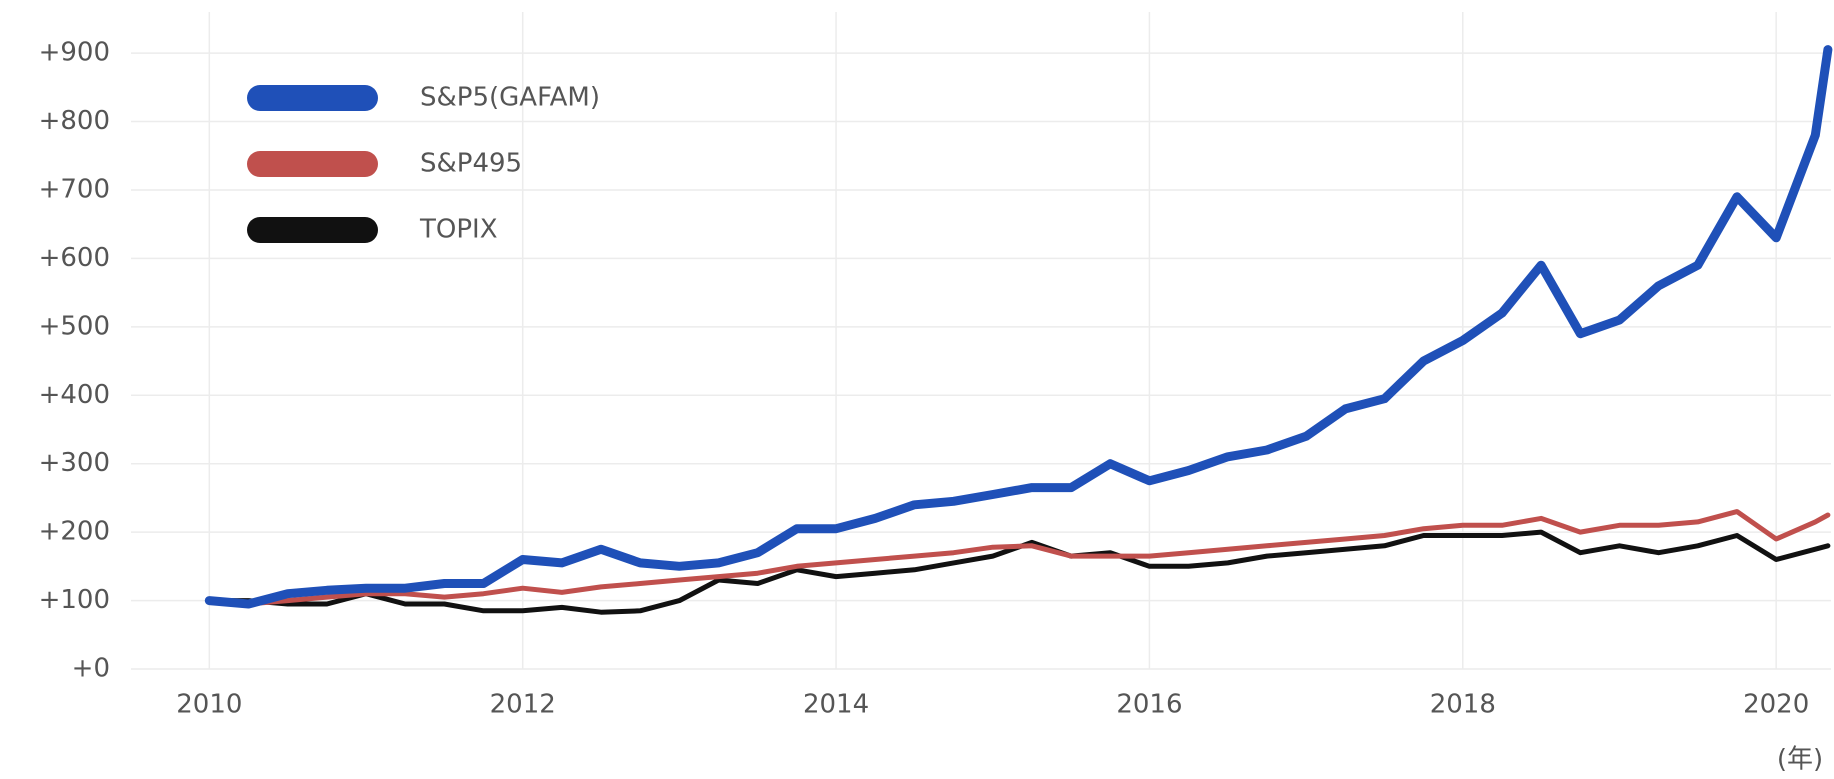  I want to click on legend-label: S&P495, so click(471, 164).